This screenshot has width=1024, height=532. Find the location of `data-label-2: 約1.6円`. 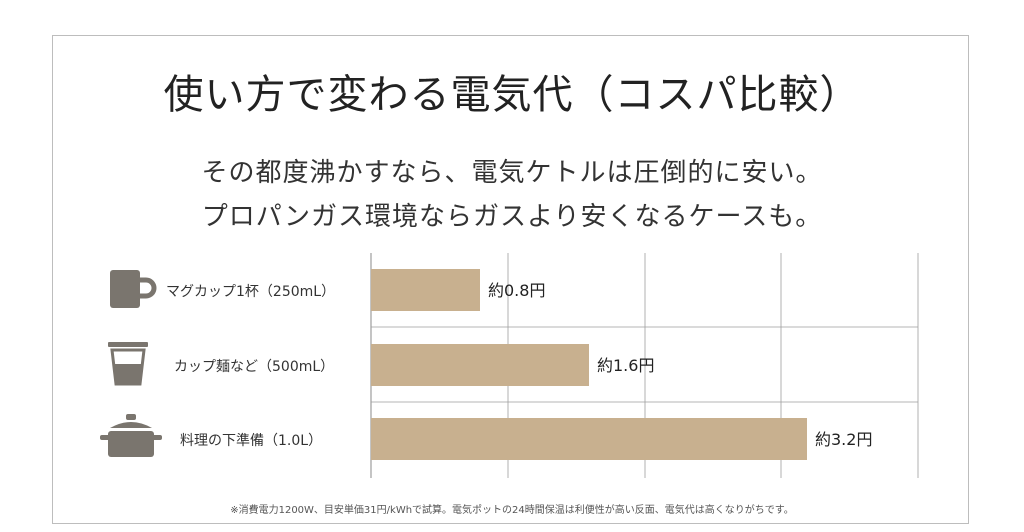

data-label-2: 約1.6円 is located at coordinates (625, 365).